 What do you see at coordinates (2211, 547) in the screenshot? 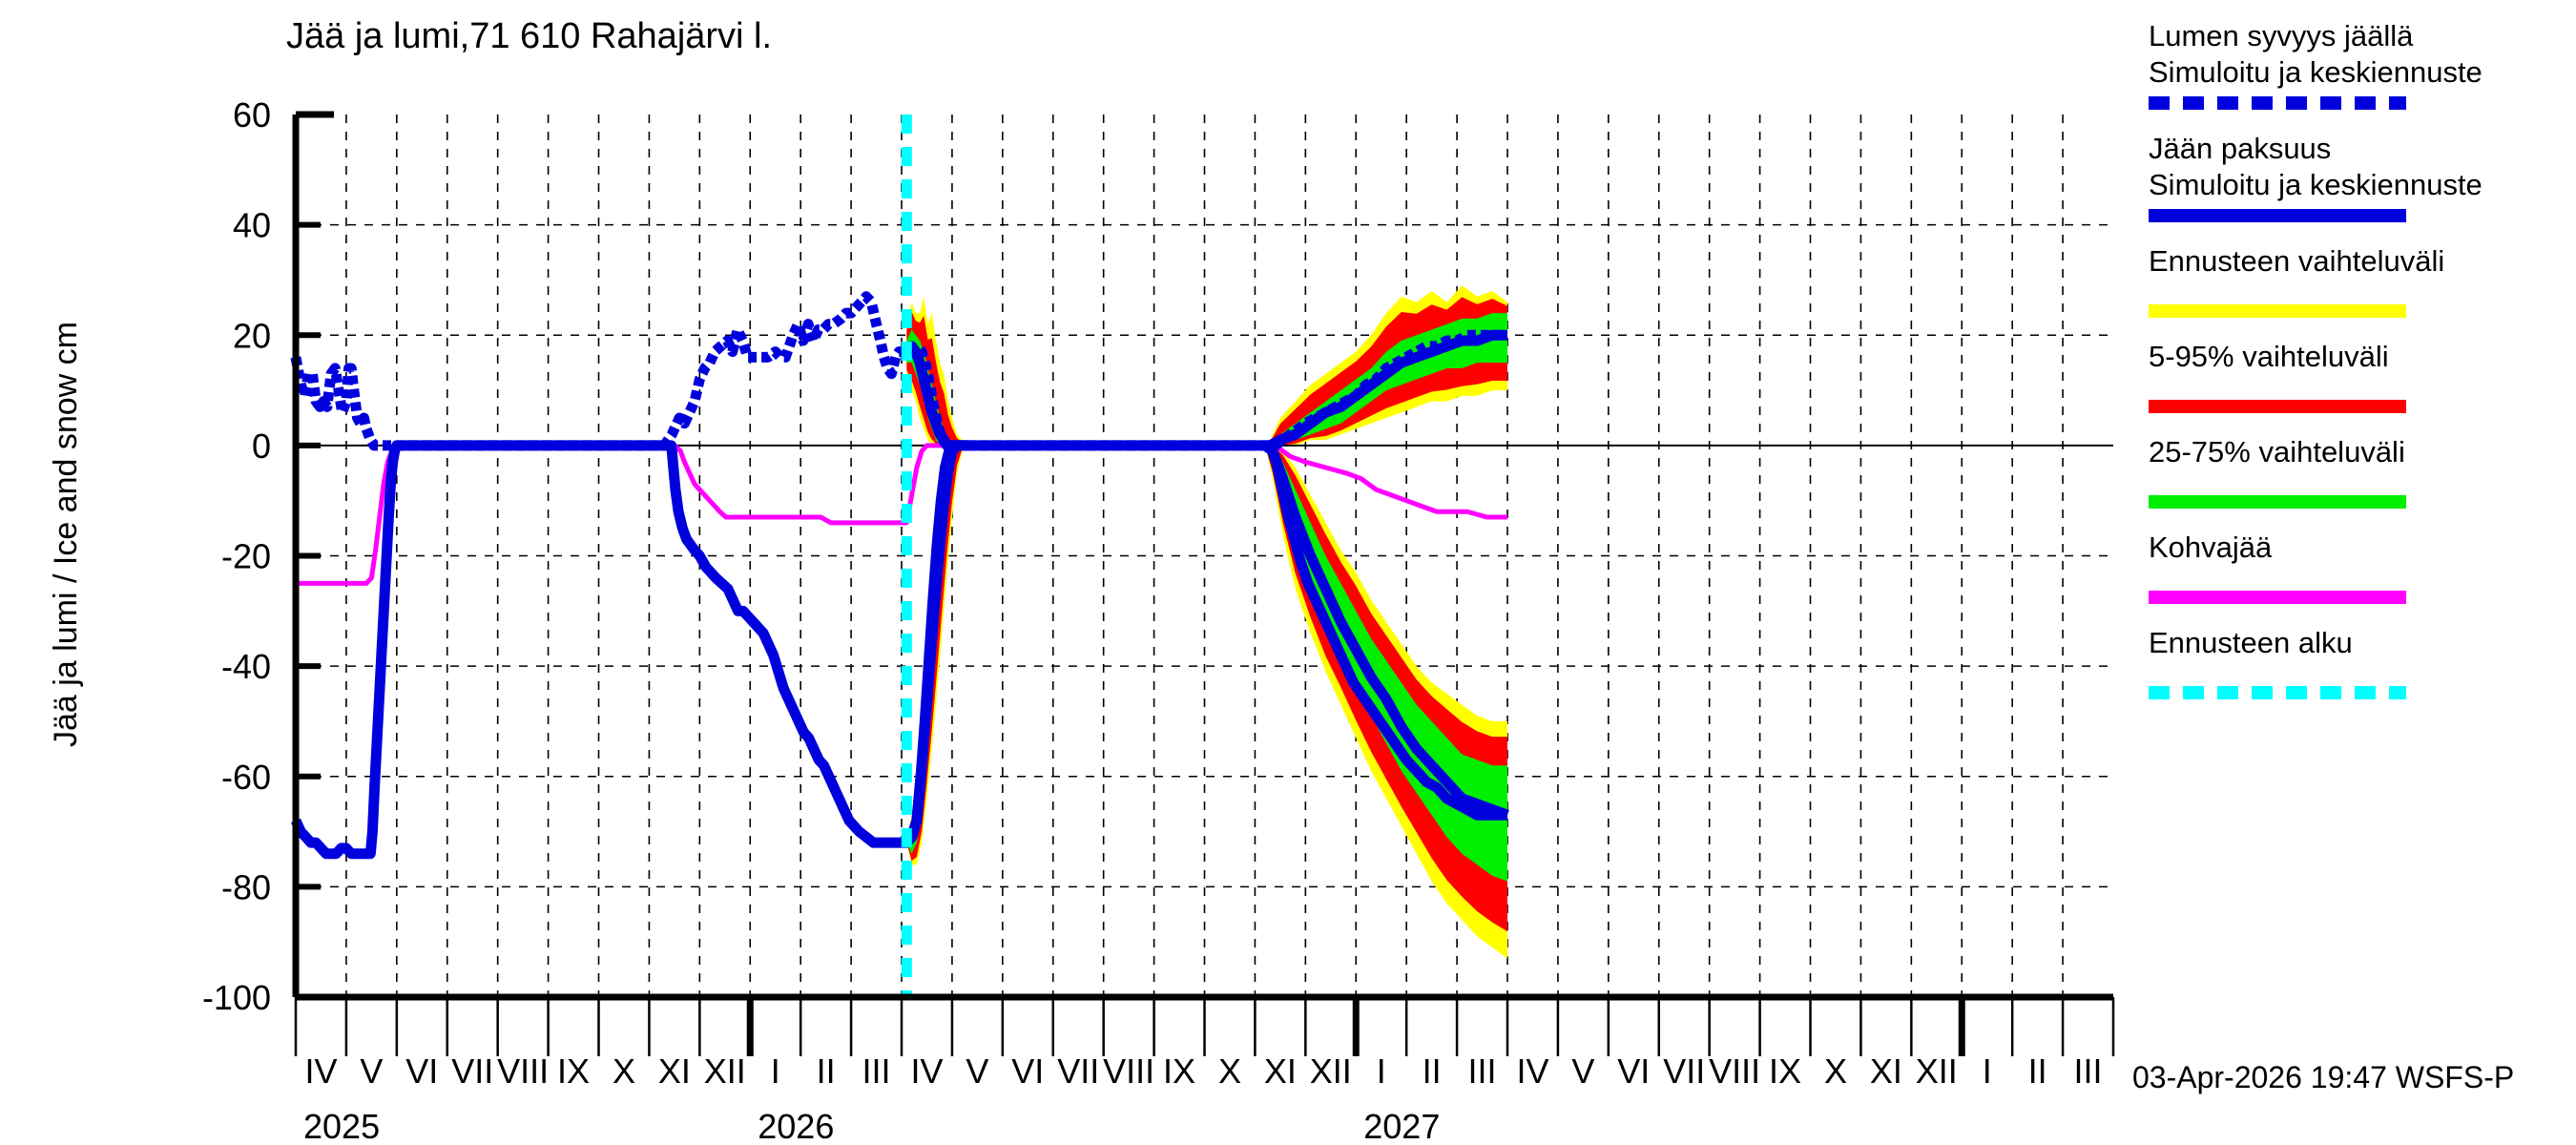
I see `legend-item-title: Kohvajää` at bounding box center [2211, 547].